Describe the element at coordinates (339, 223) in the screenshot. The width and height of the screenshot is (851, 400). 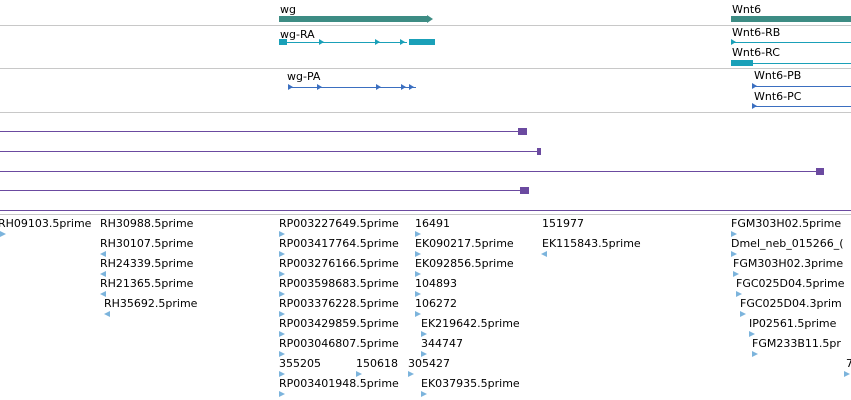
I see `est-label: RP003227649.5prime` at that location.